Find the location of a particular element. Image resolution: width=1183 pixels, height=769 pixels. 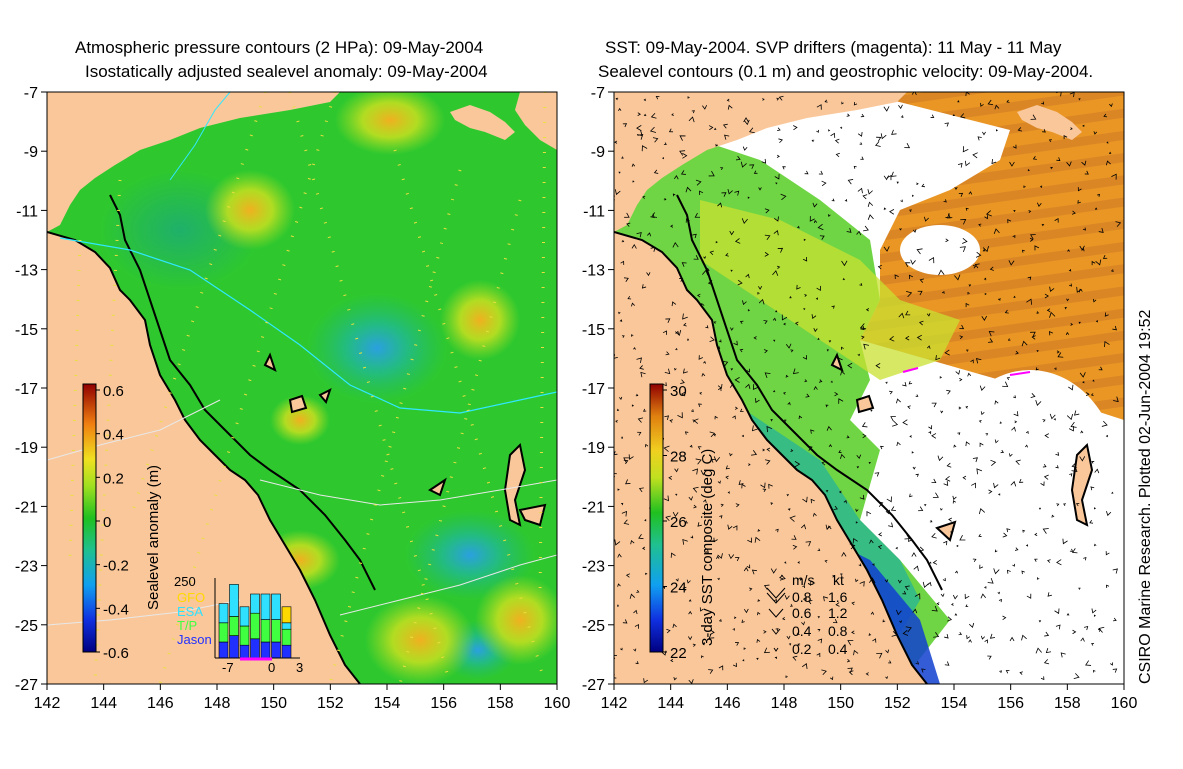

right-ytick-label: -15 is located at coordinates (593, 330).